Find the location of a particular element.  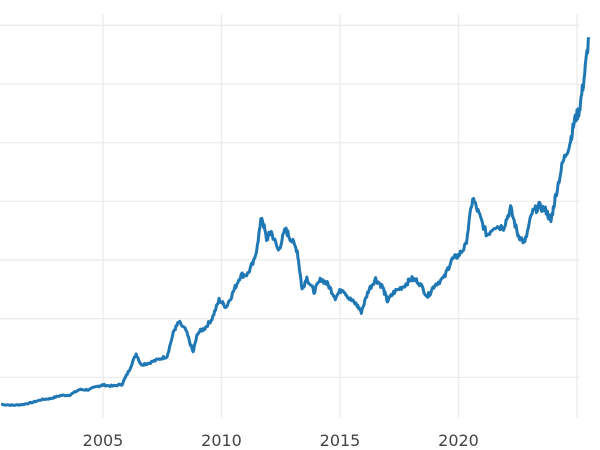

x-tick-label: 2005 is located at coordinates (103, 440).